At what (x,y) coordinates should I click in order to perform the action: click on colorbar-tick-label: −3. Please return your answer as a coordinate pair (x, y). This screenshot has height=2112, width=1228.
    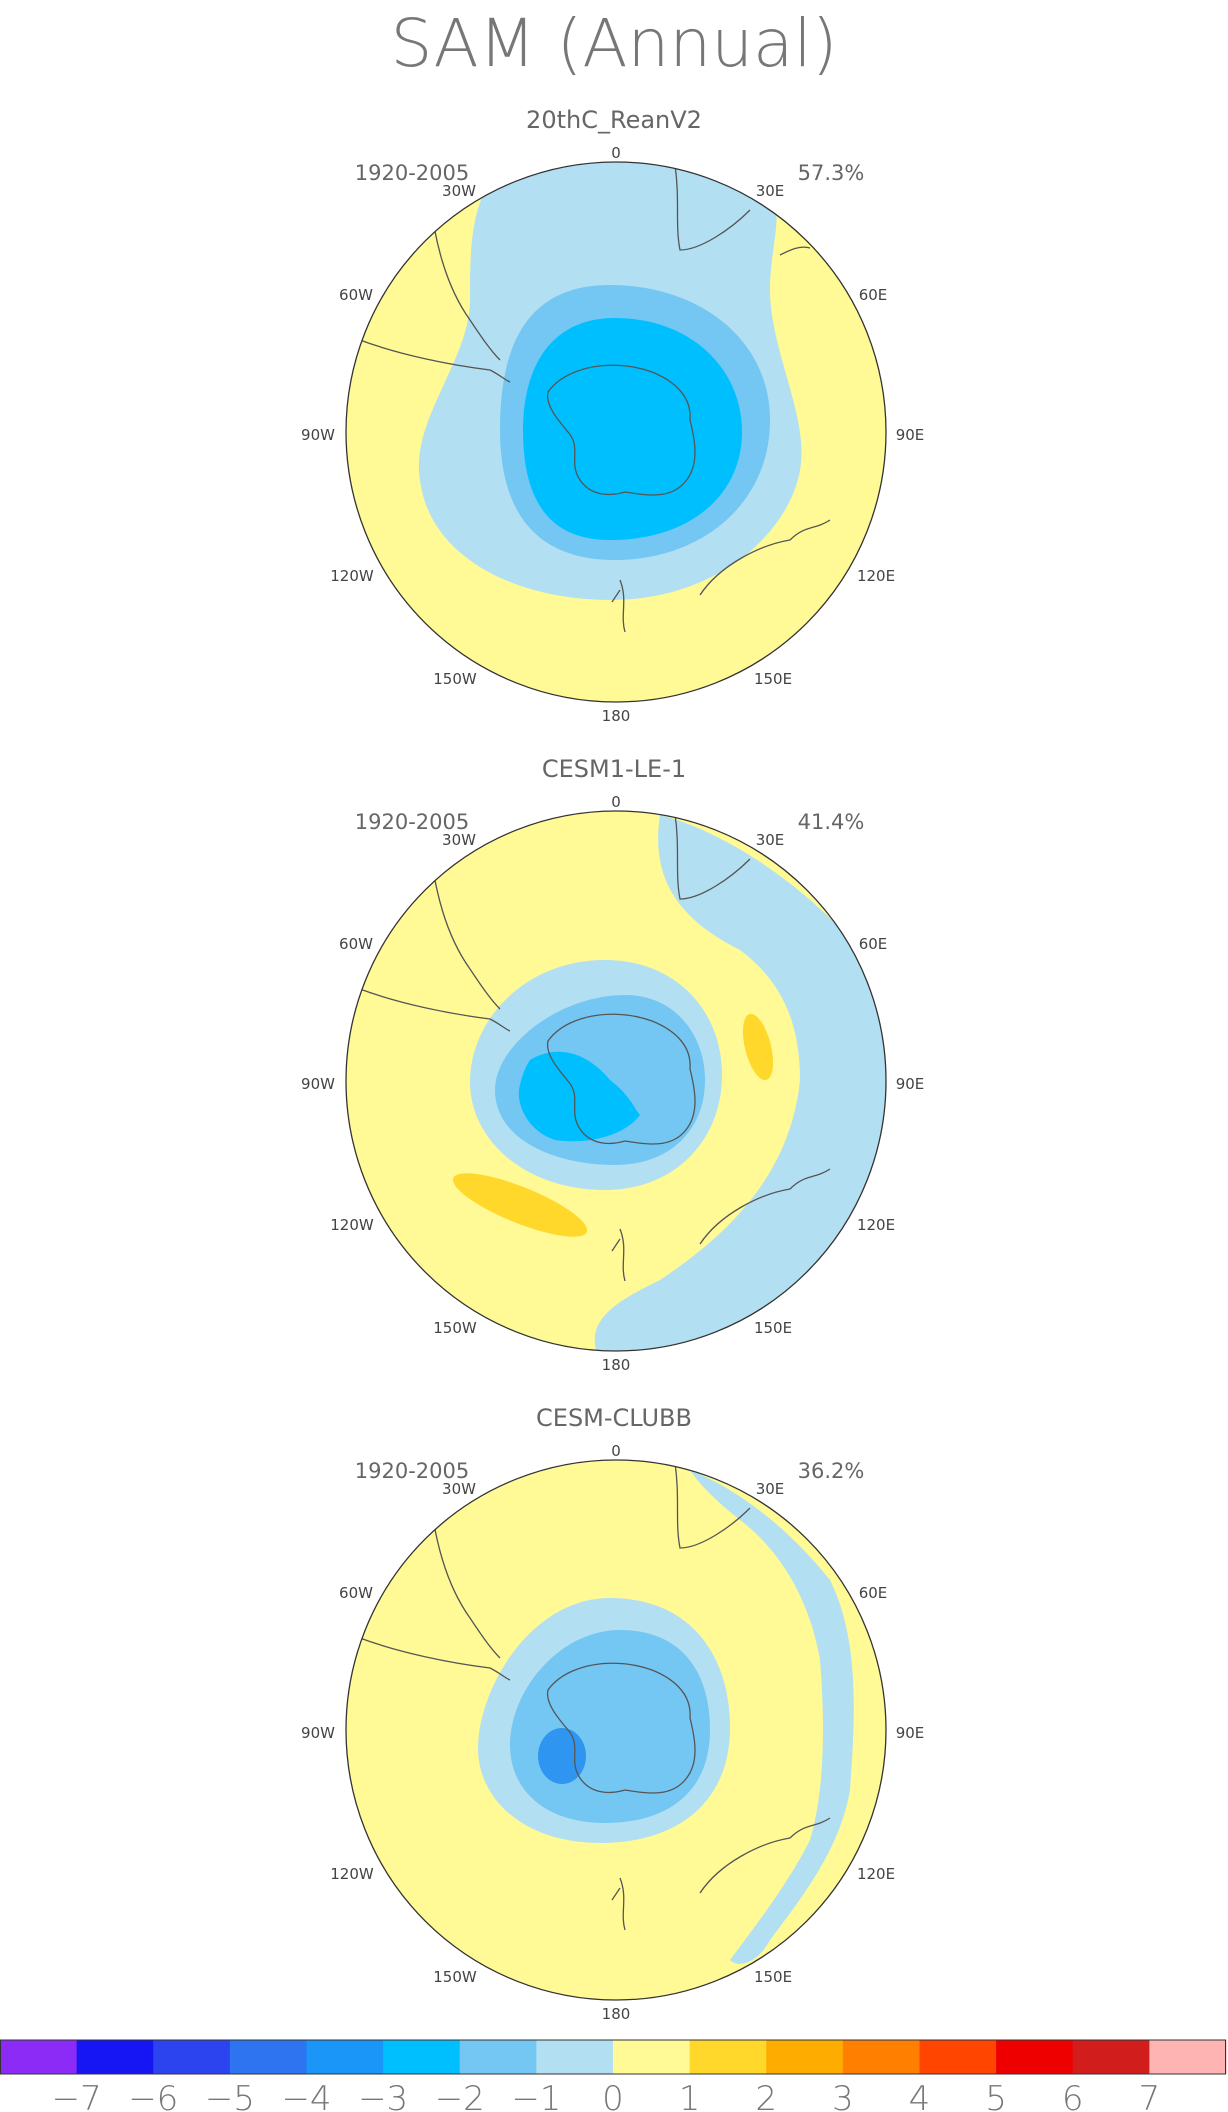
    Looking at the image, I should click on (383, 2095).